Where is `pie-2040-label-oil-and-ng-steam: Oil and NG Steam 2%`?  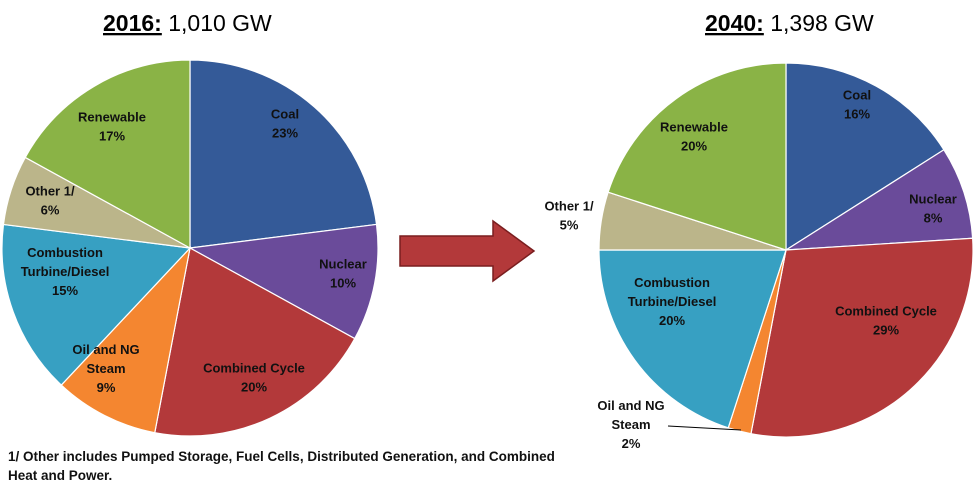
pie-2040-label-oil-and-ng-steam: Oil and NG Steam 2% is located at coordinates (630, 424).